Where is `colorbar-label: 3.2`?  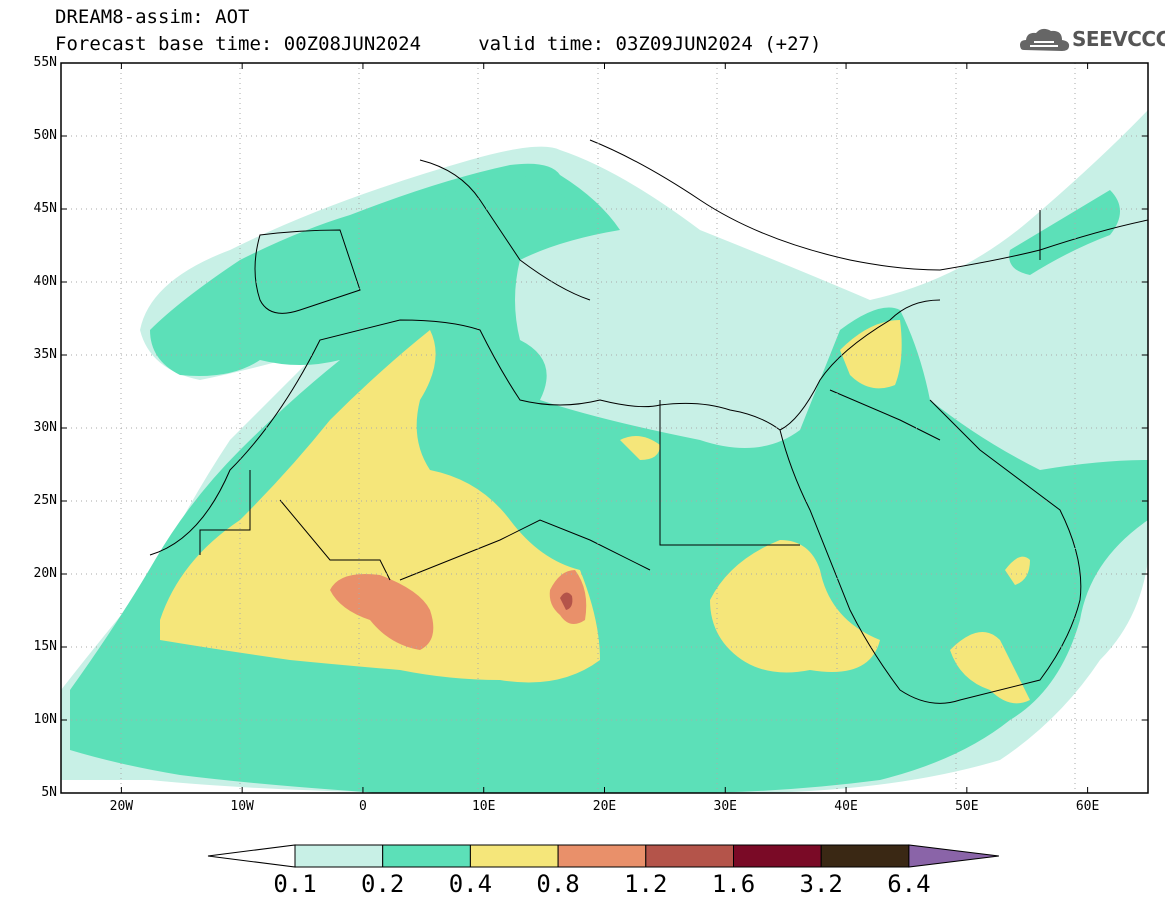 colorbar-label: 3.2 is located at coordinates (821, 884).